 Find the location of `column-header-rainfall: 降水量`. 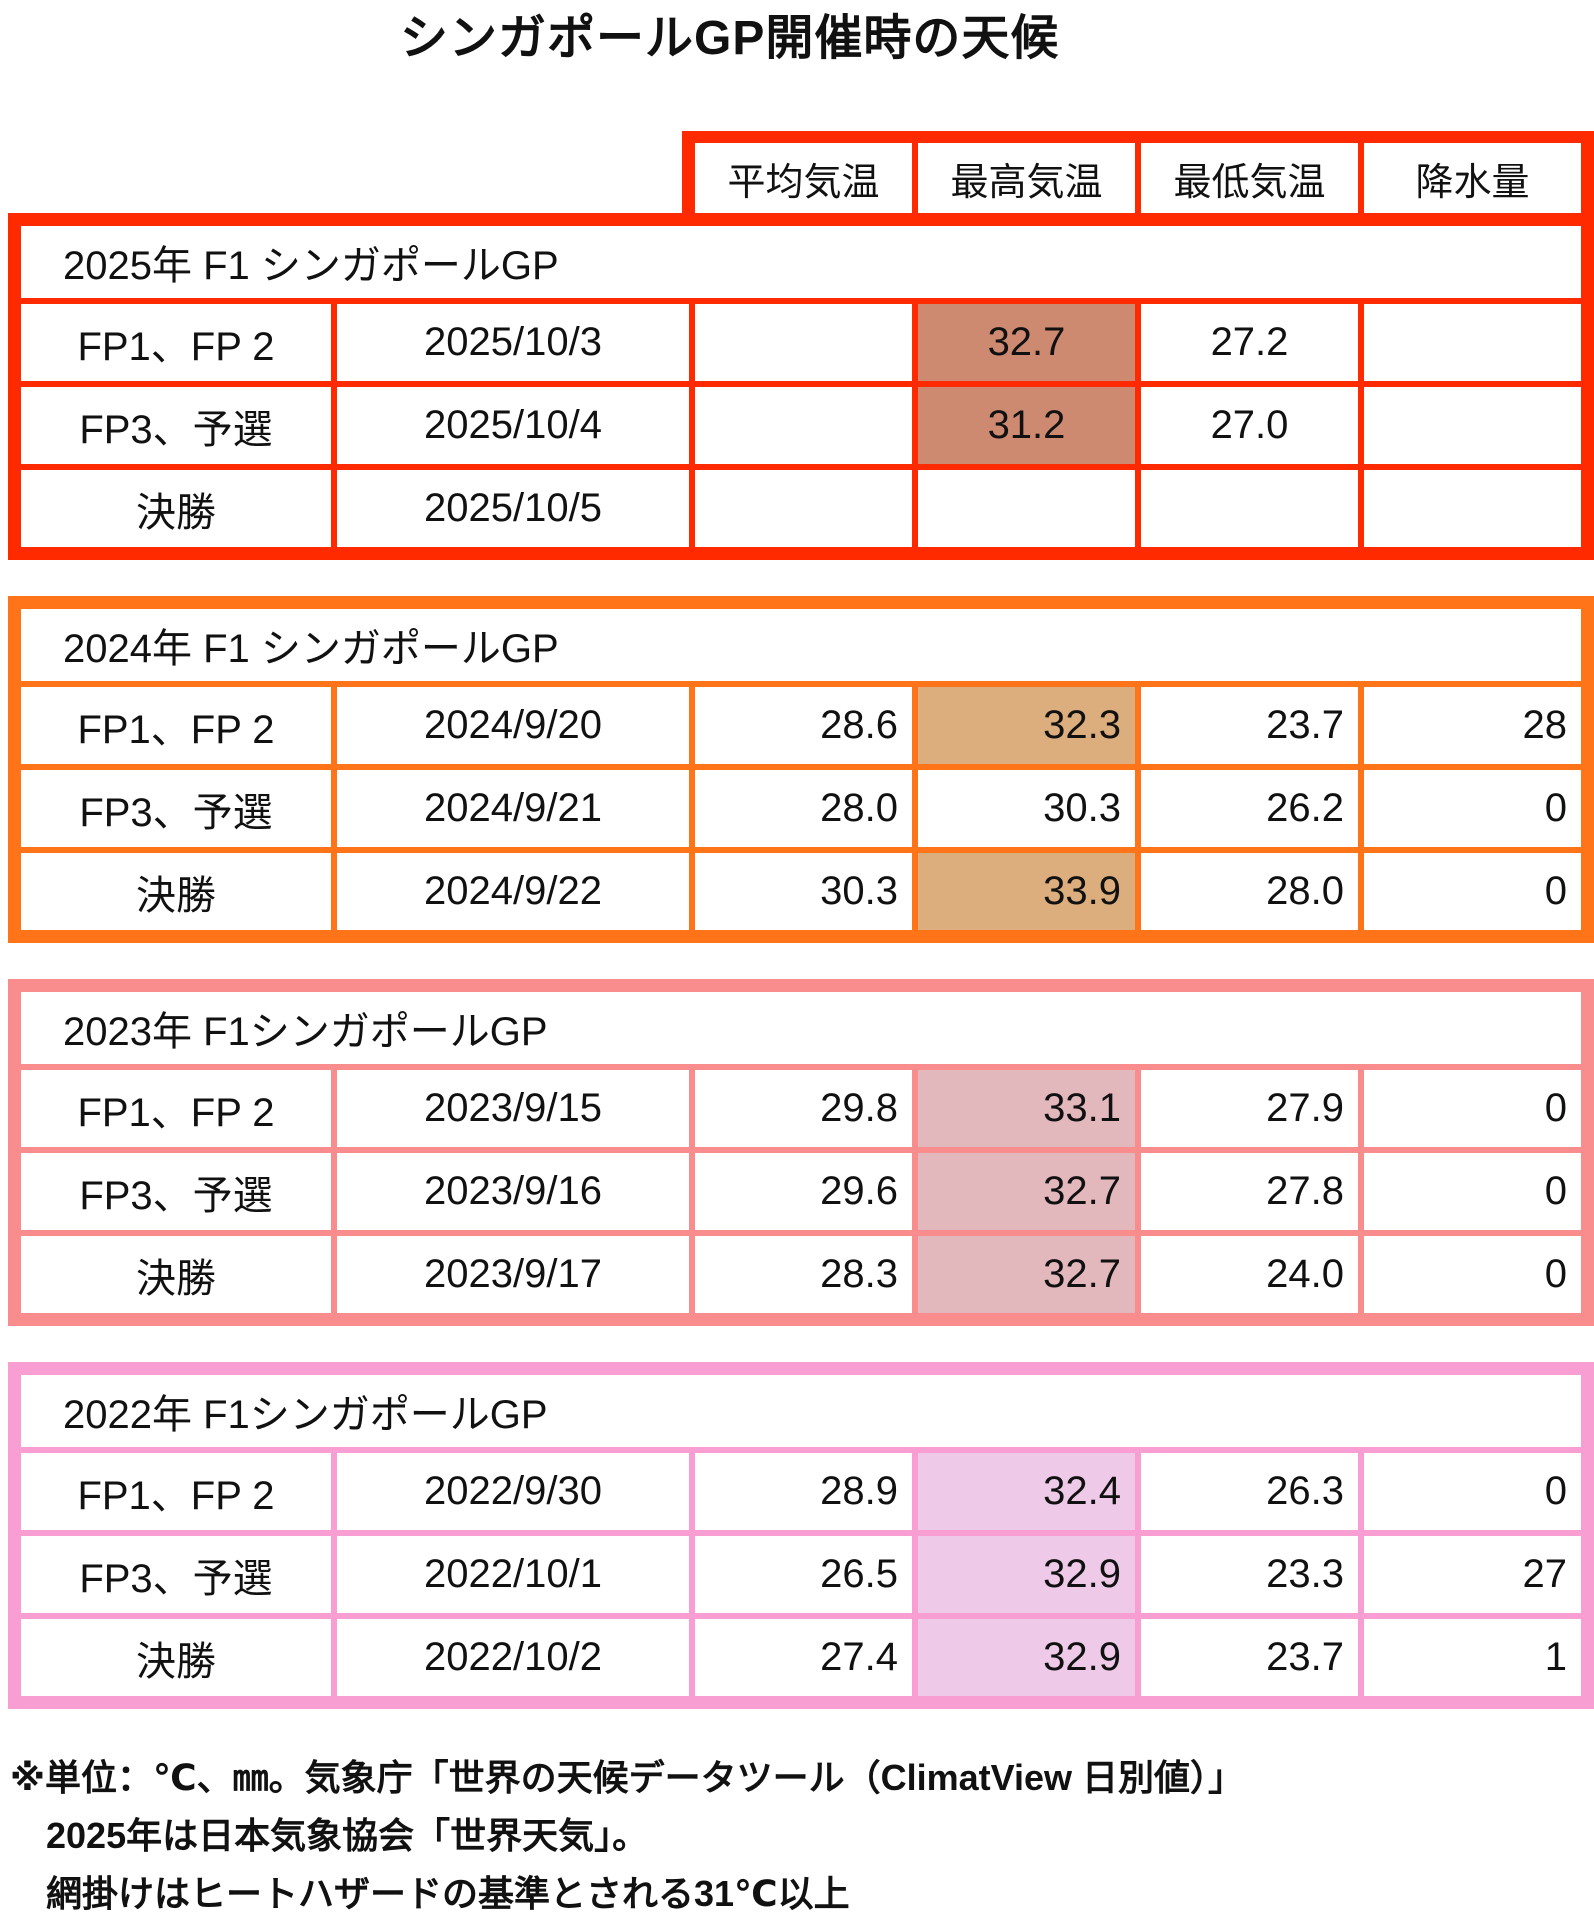

column-header-rainfall: 降水量 is located at coordinates (1472, 178).